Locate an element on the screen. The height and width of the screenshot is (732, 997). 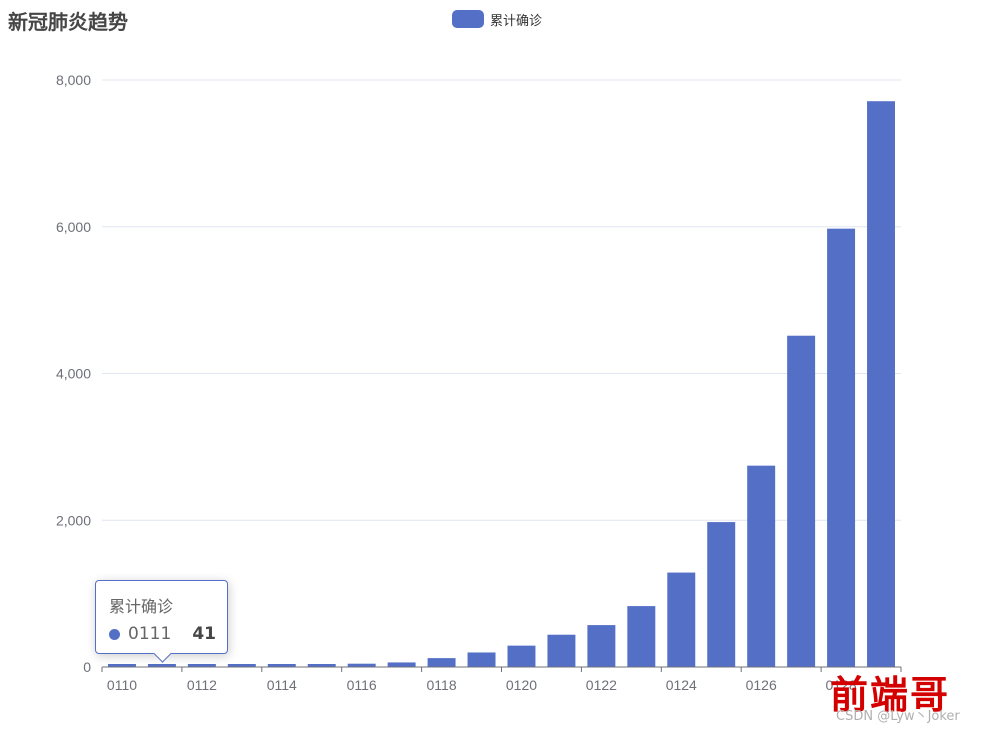
tooltip: 累计确诊 0111 41 is located at coordinates (161, 621).